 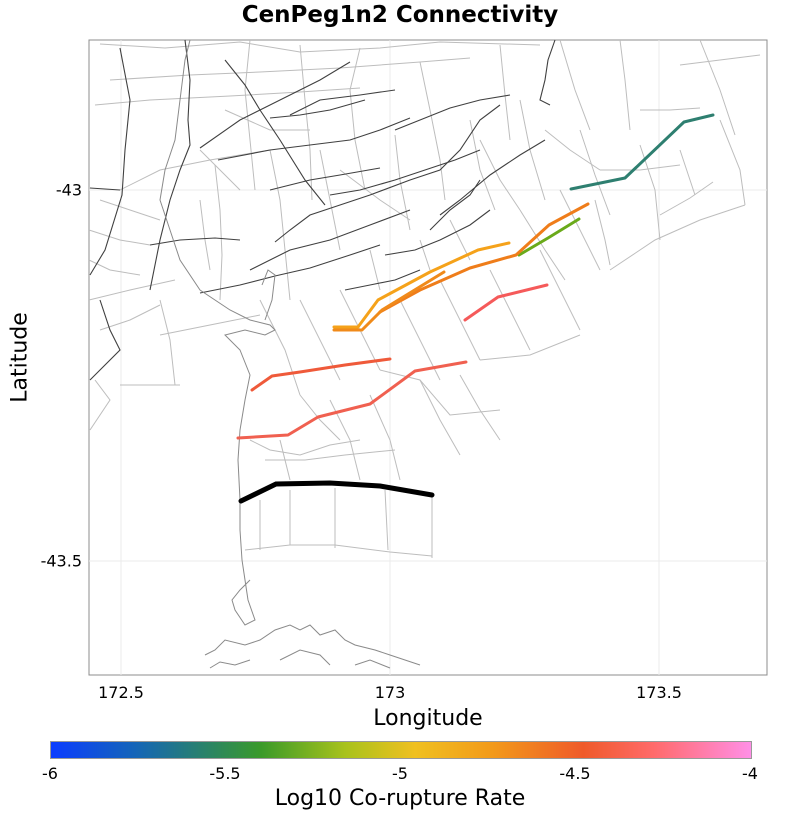 I want to click on rupture-red-a, so click(x=321, y=374).